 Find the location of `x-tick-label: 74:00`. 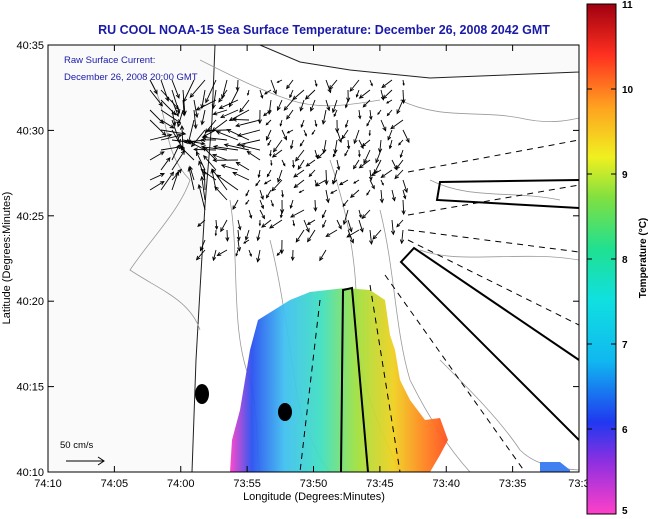

x-tick-label: 74:00 is located at coordinates (181, 484).